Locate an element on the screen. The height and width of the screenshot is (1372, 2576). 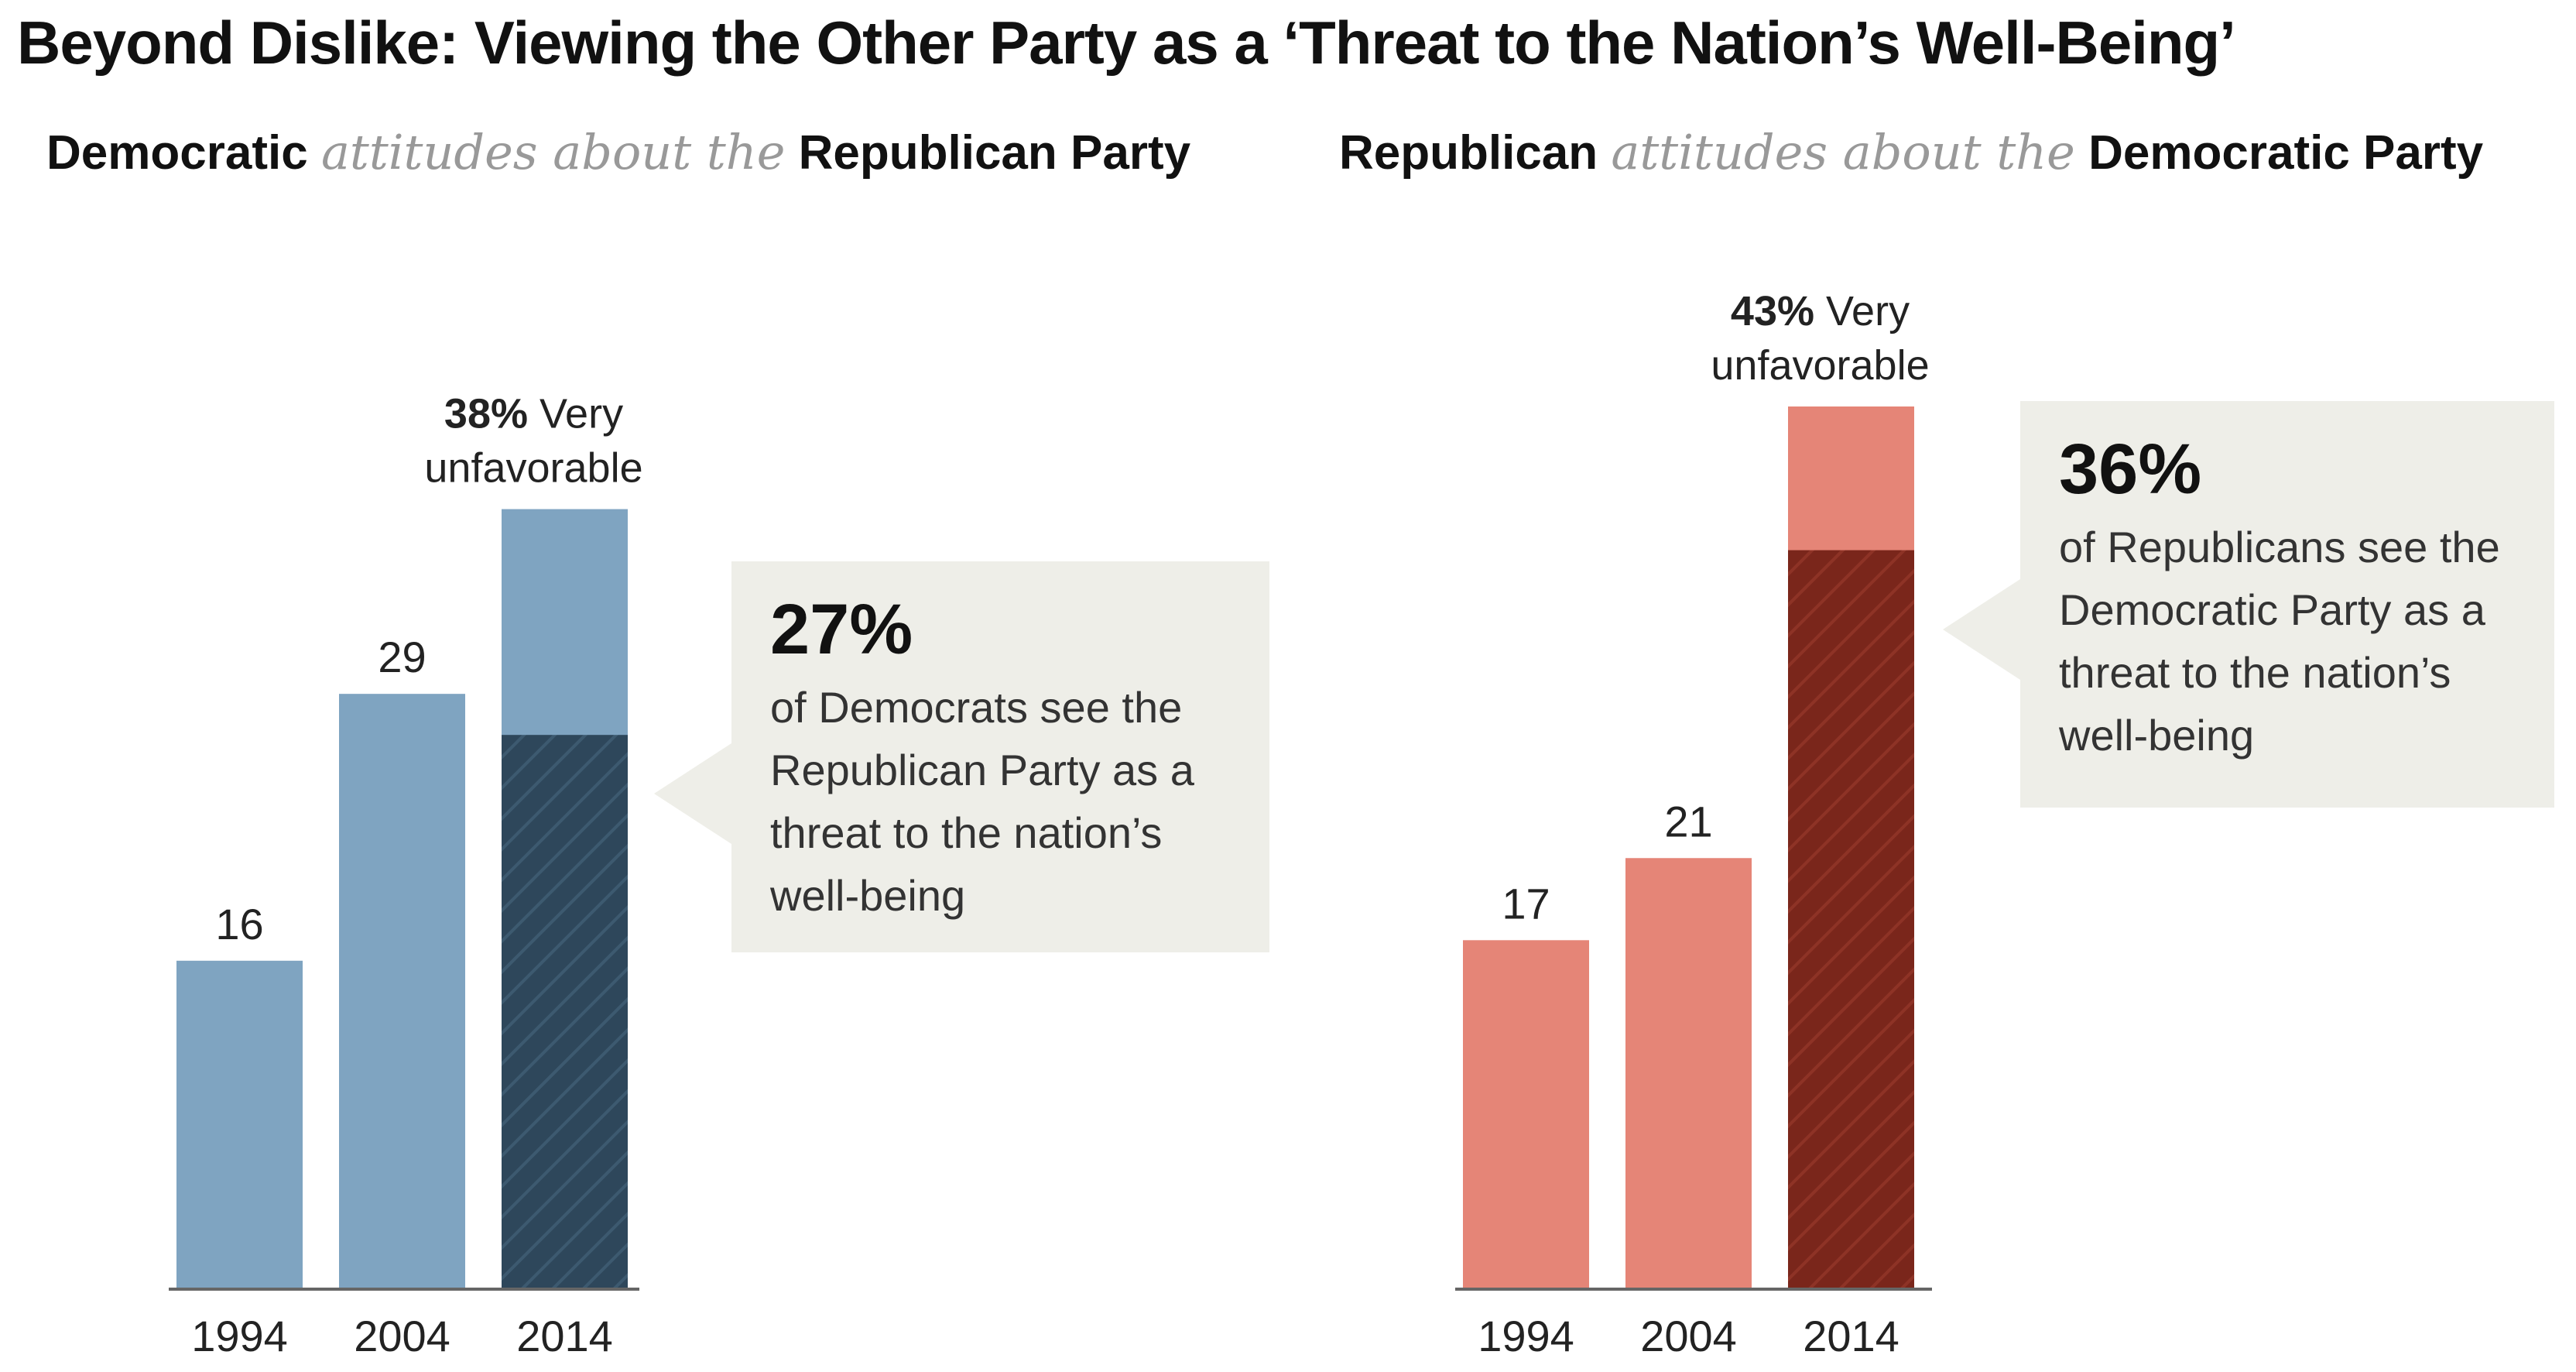
top-label-line2-rep: unfavorable is located at coordinates (1820, 365).